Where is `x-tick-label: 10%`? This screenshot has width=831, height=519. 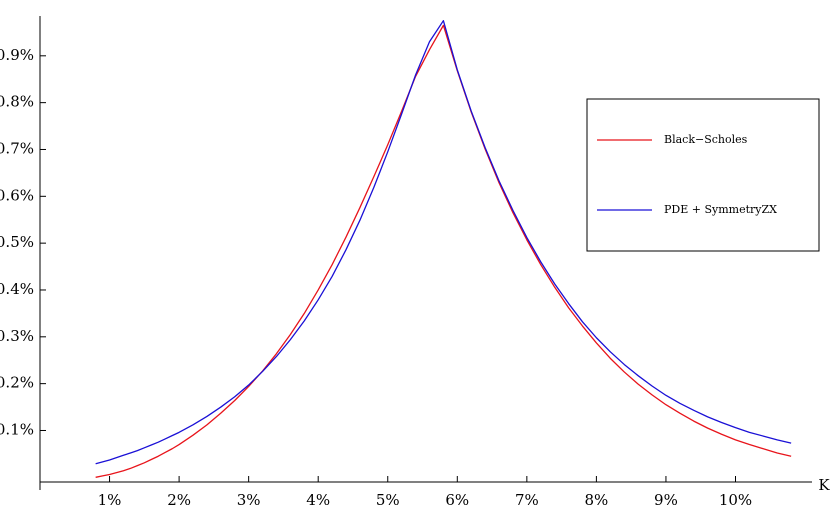
x-tick-label: 10% is located at coordinates (735, 500).